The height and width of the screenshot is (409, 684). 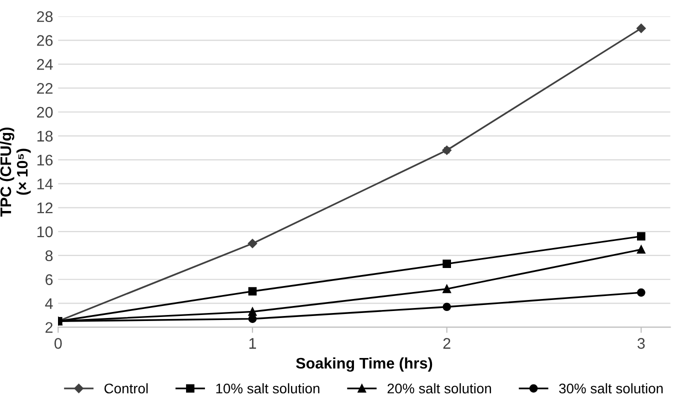 I want to click on y-tick-label: 26, so click(x=45, y=40).